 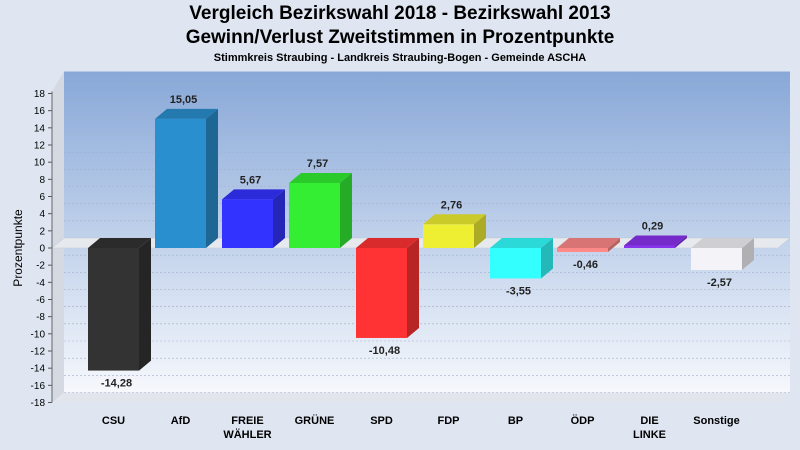 What do you see at coordinates (585, 265) in the screenshot?
I see `value-label: -0,46` at bounding box center [585, 265].